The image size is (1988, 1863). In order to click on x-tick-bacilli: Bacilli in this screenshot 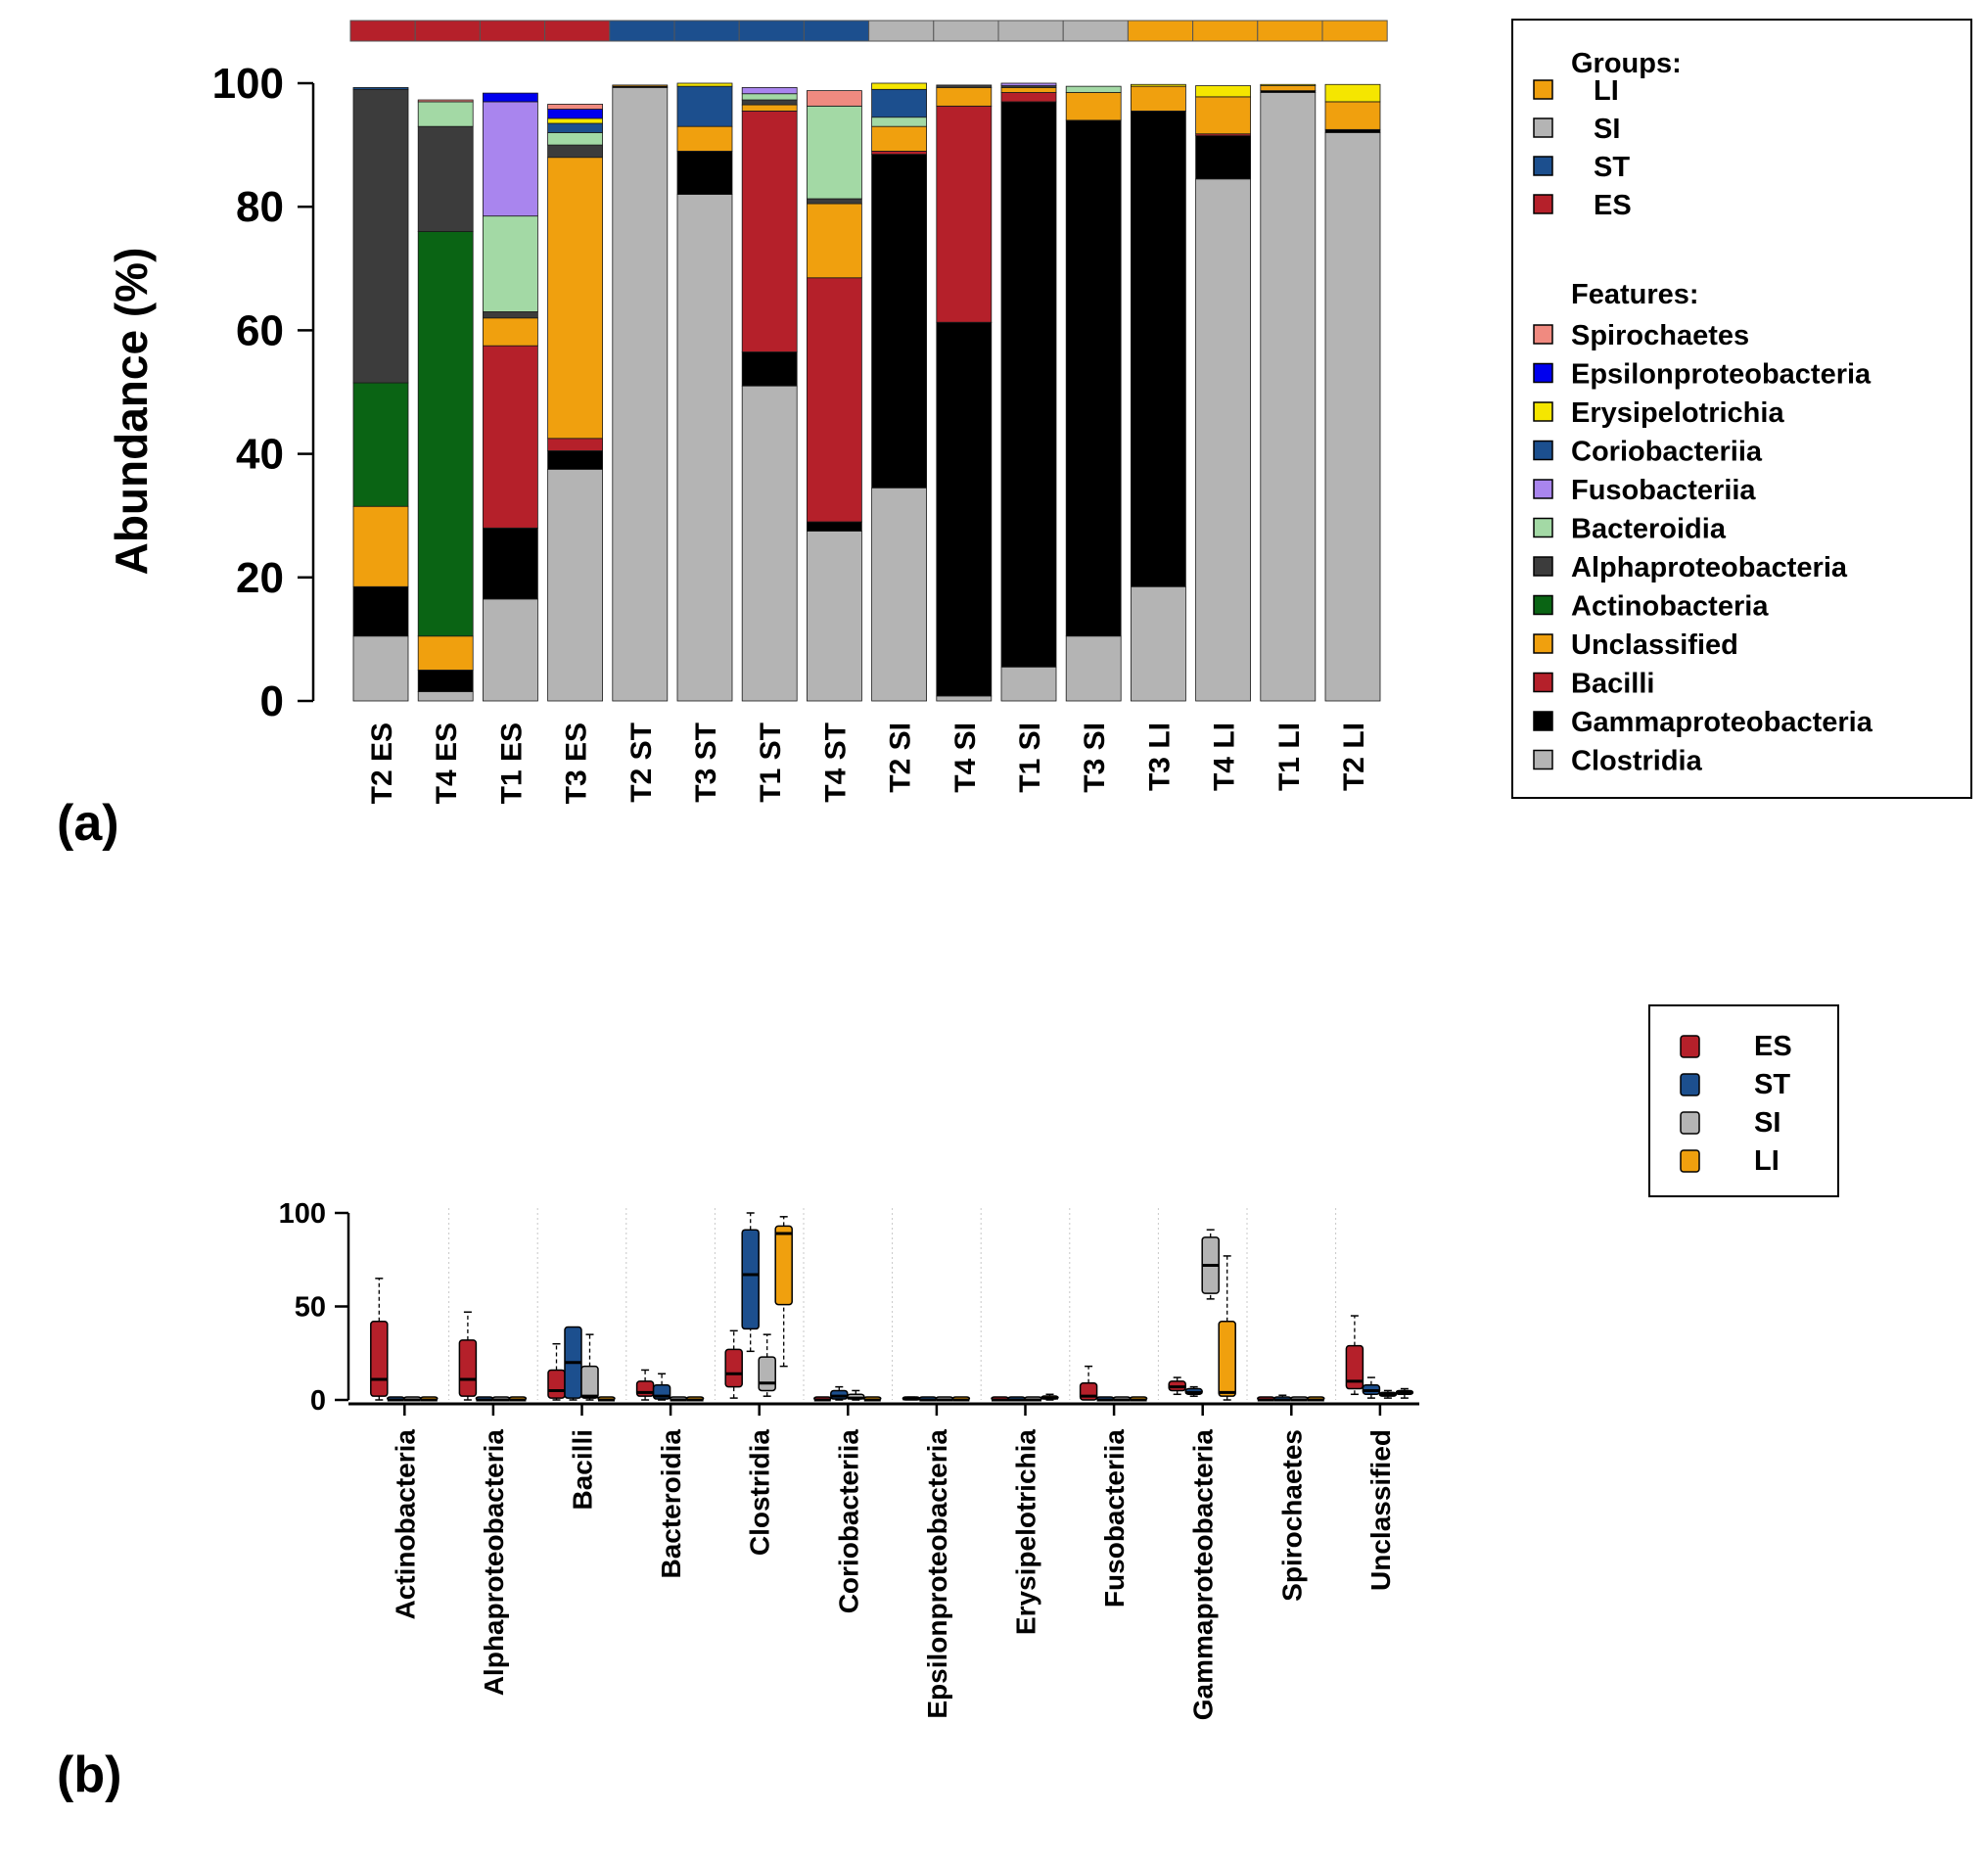, I will do `click(583, 1470)`.